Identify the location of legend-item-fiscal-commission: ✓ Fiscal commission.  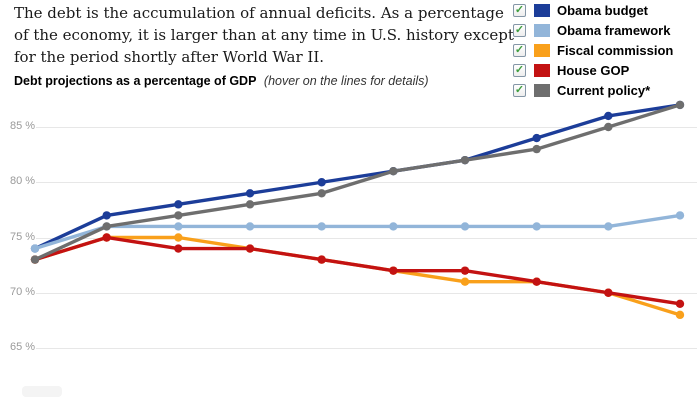
(593, 50).